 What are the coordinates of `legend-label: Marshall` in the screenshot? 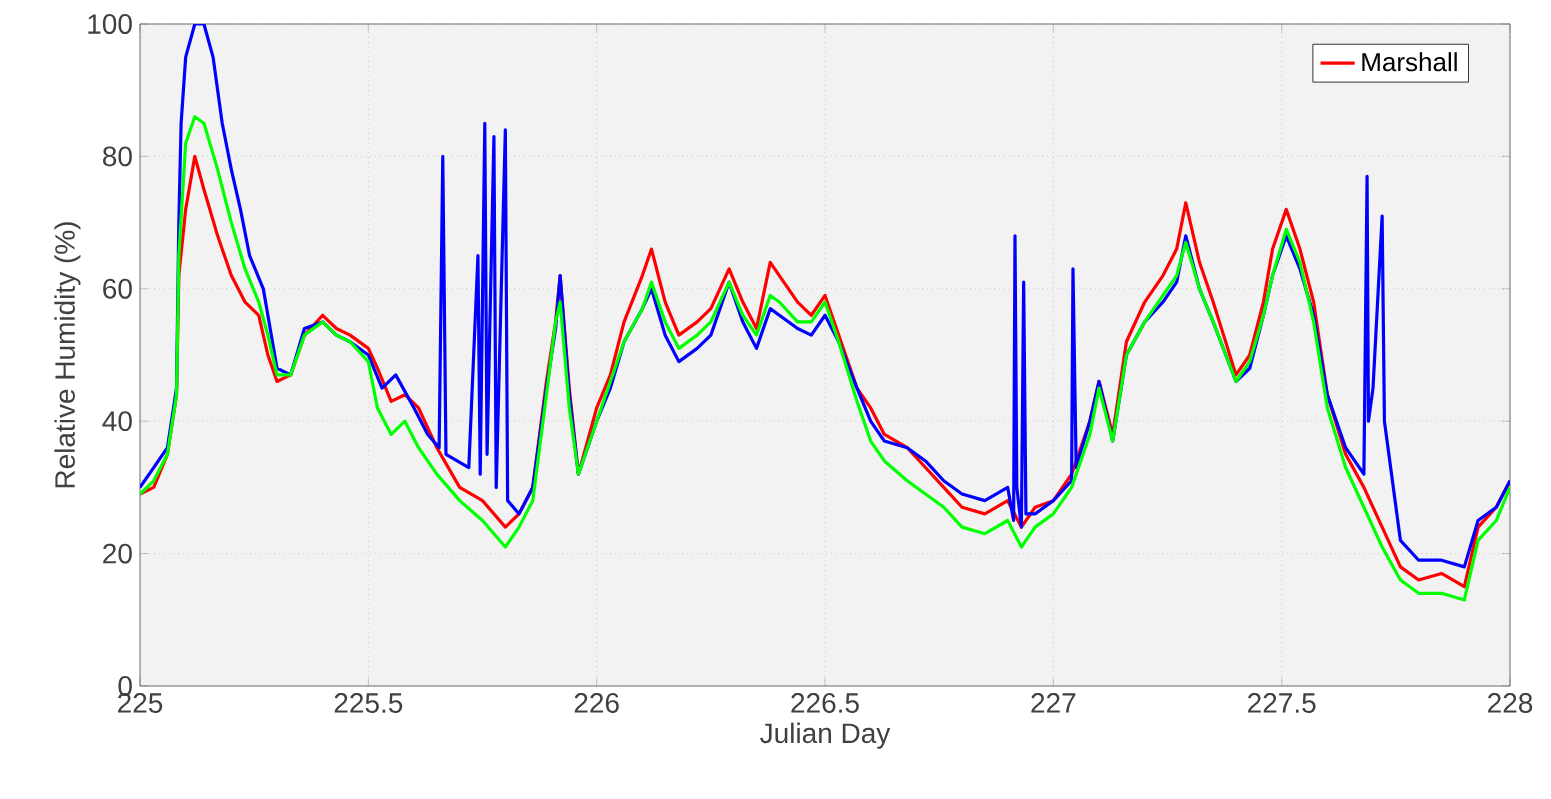 It's located at (1409, 62).